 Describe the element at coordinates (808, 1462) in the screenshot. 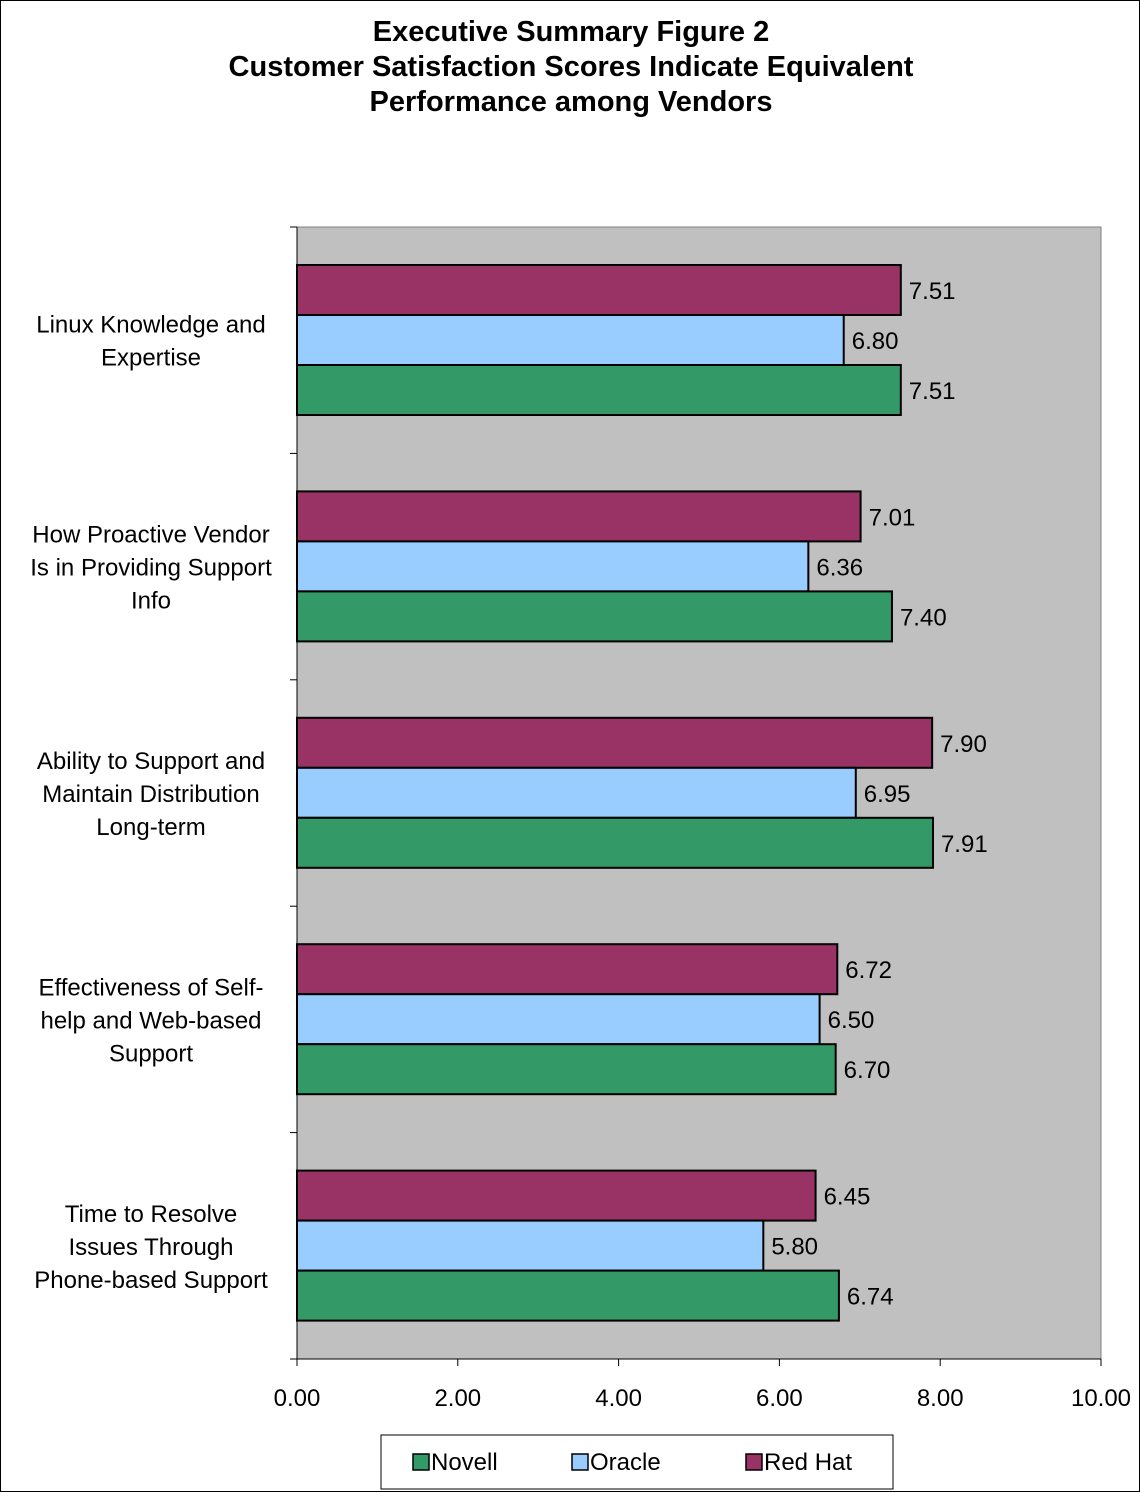

I see `legend-label: Red Hat` at that location.